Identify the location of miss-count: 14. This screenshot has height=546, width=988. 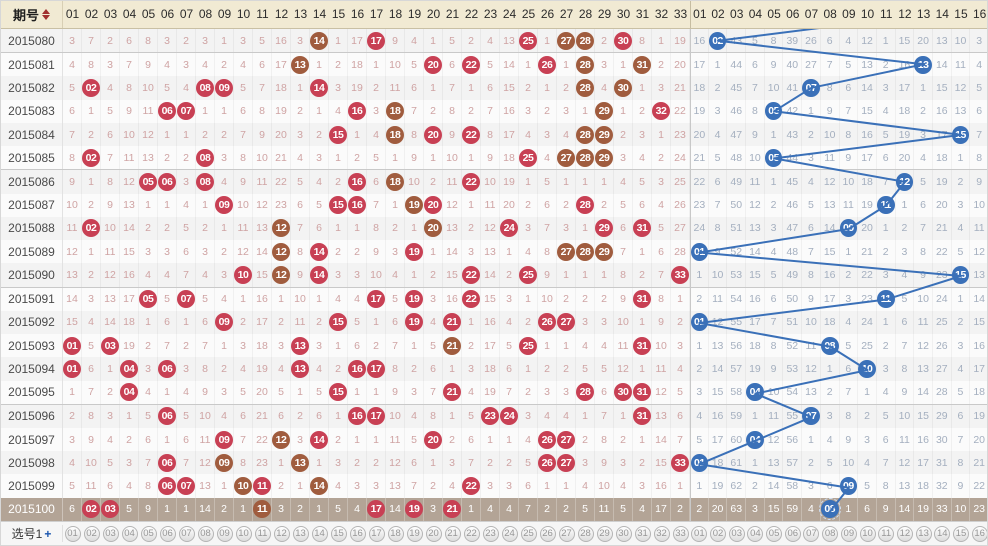
(205, 509).